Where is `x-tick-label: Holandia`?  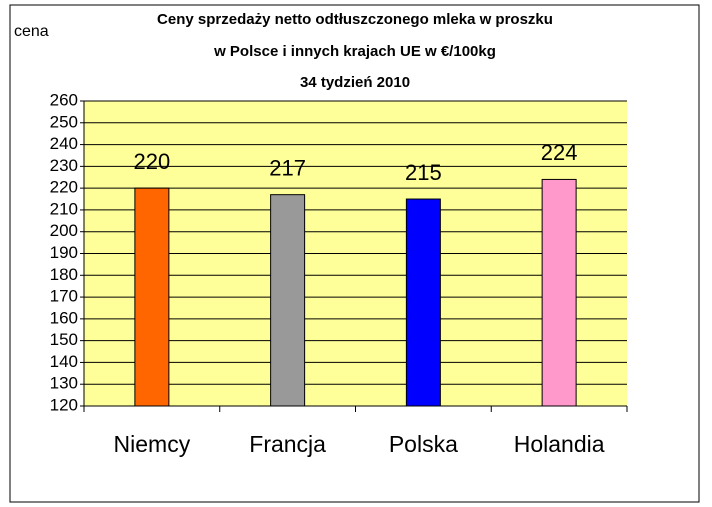
x-tick-label: Holandia is located at coordinates (559, 444).